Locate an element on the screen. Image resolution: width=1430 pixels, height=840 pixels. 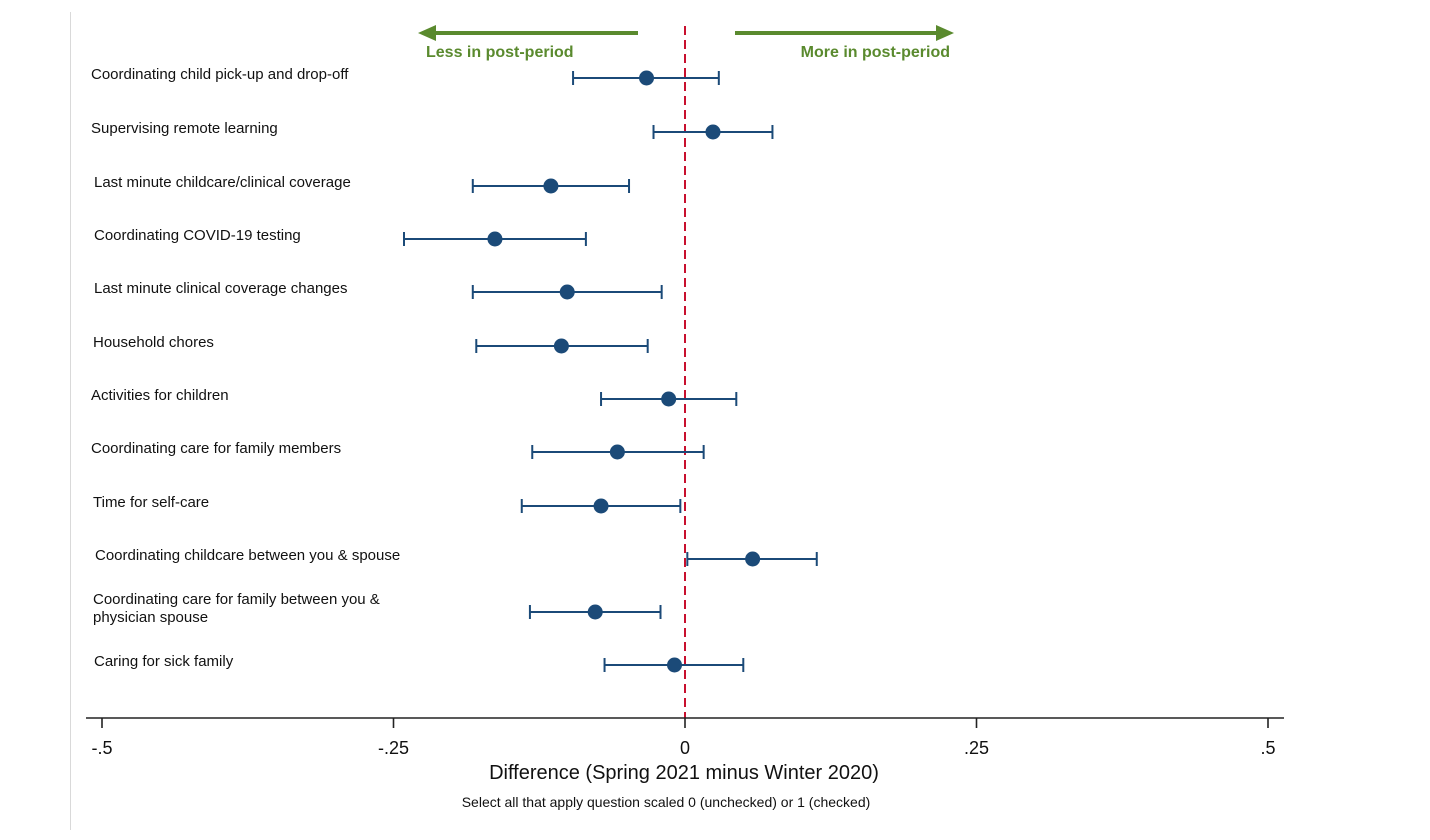
estimate-row: Caring for sick family is located at coordinates (419, 663).